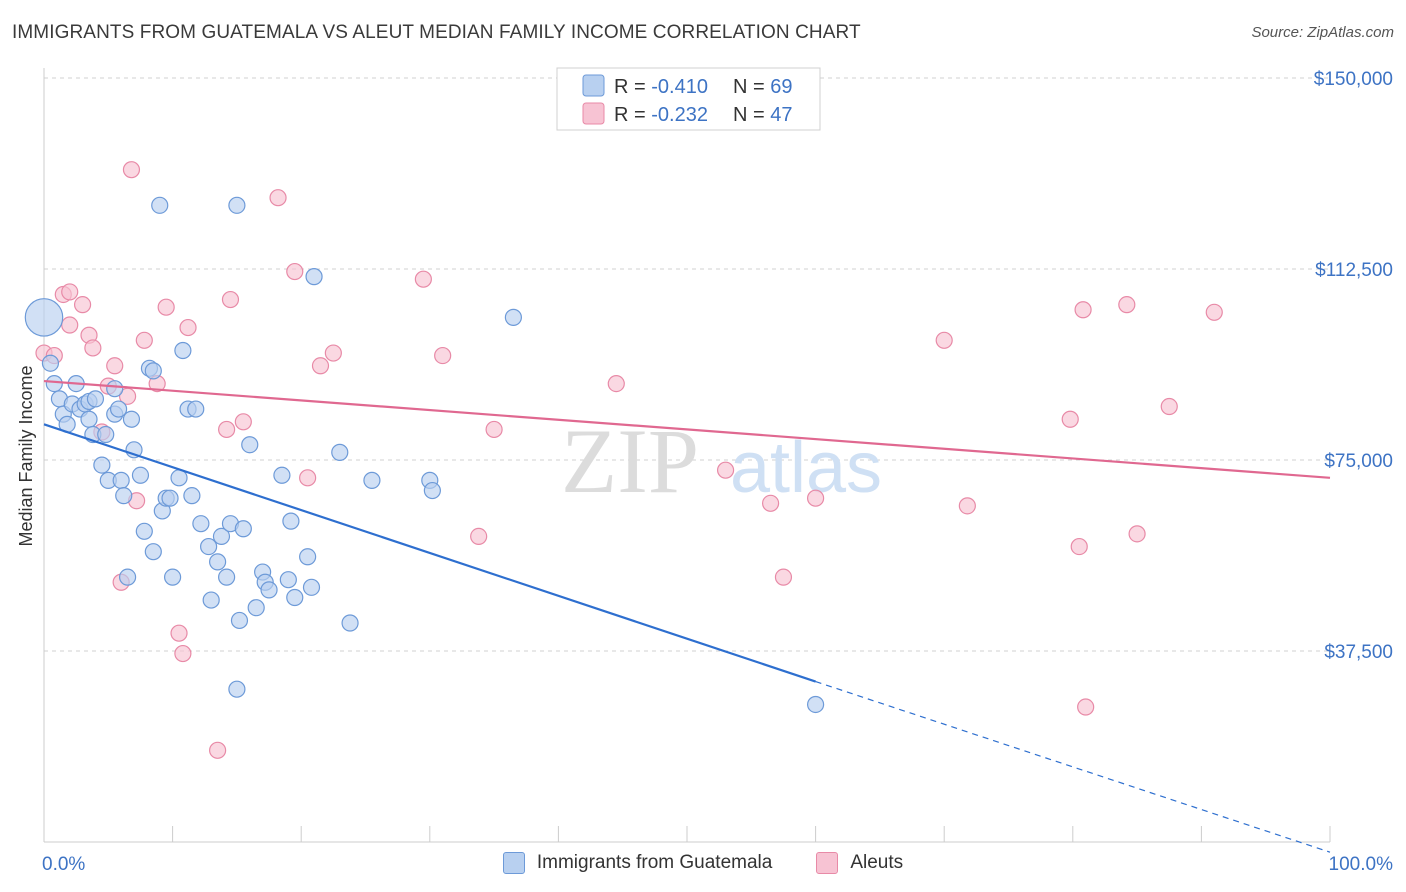 This screenshot has width=1406, height=892. Describe the element at coordinates (679, 87) in the screenshot. I see `legend-r-value: -0.410` at that location.